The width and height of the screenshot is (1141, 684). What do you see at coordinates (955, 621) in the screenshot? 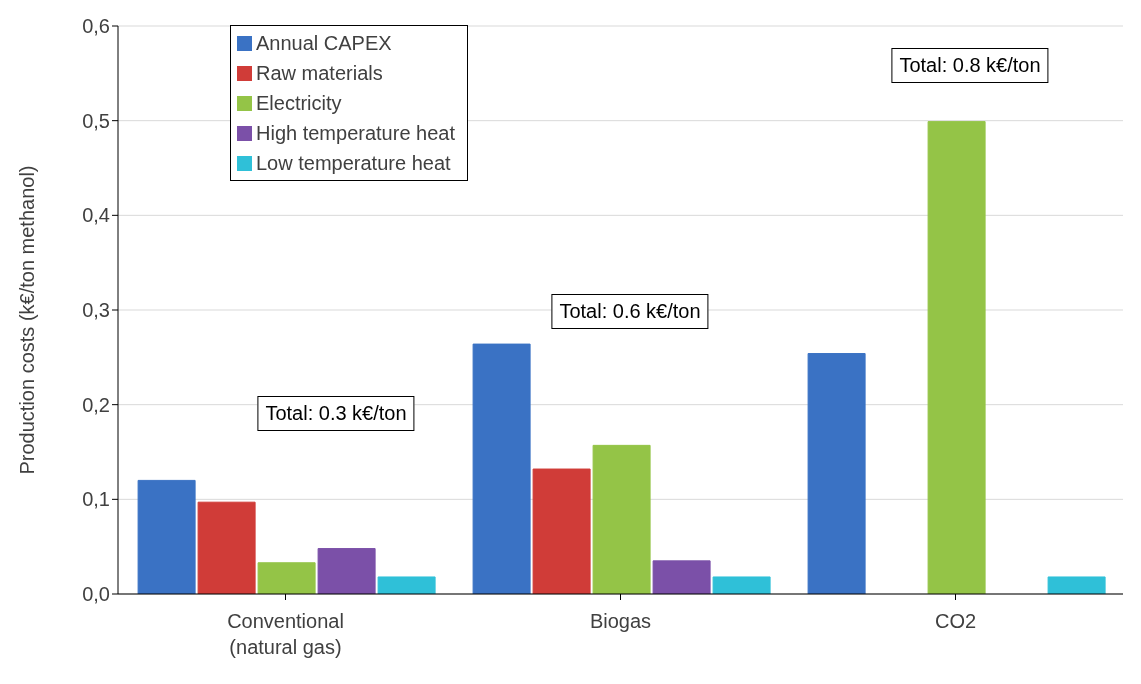
I see `x-tick-label: CO2` at bounding box center [955, 621].